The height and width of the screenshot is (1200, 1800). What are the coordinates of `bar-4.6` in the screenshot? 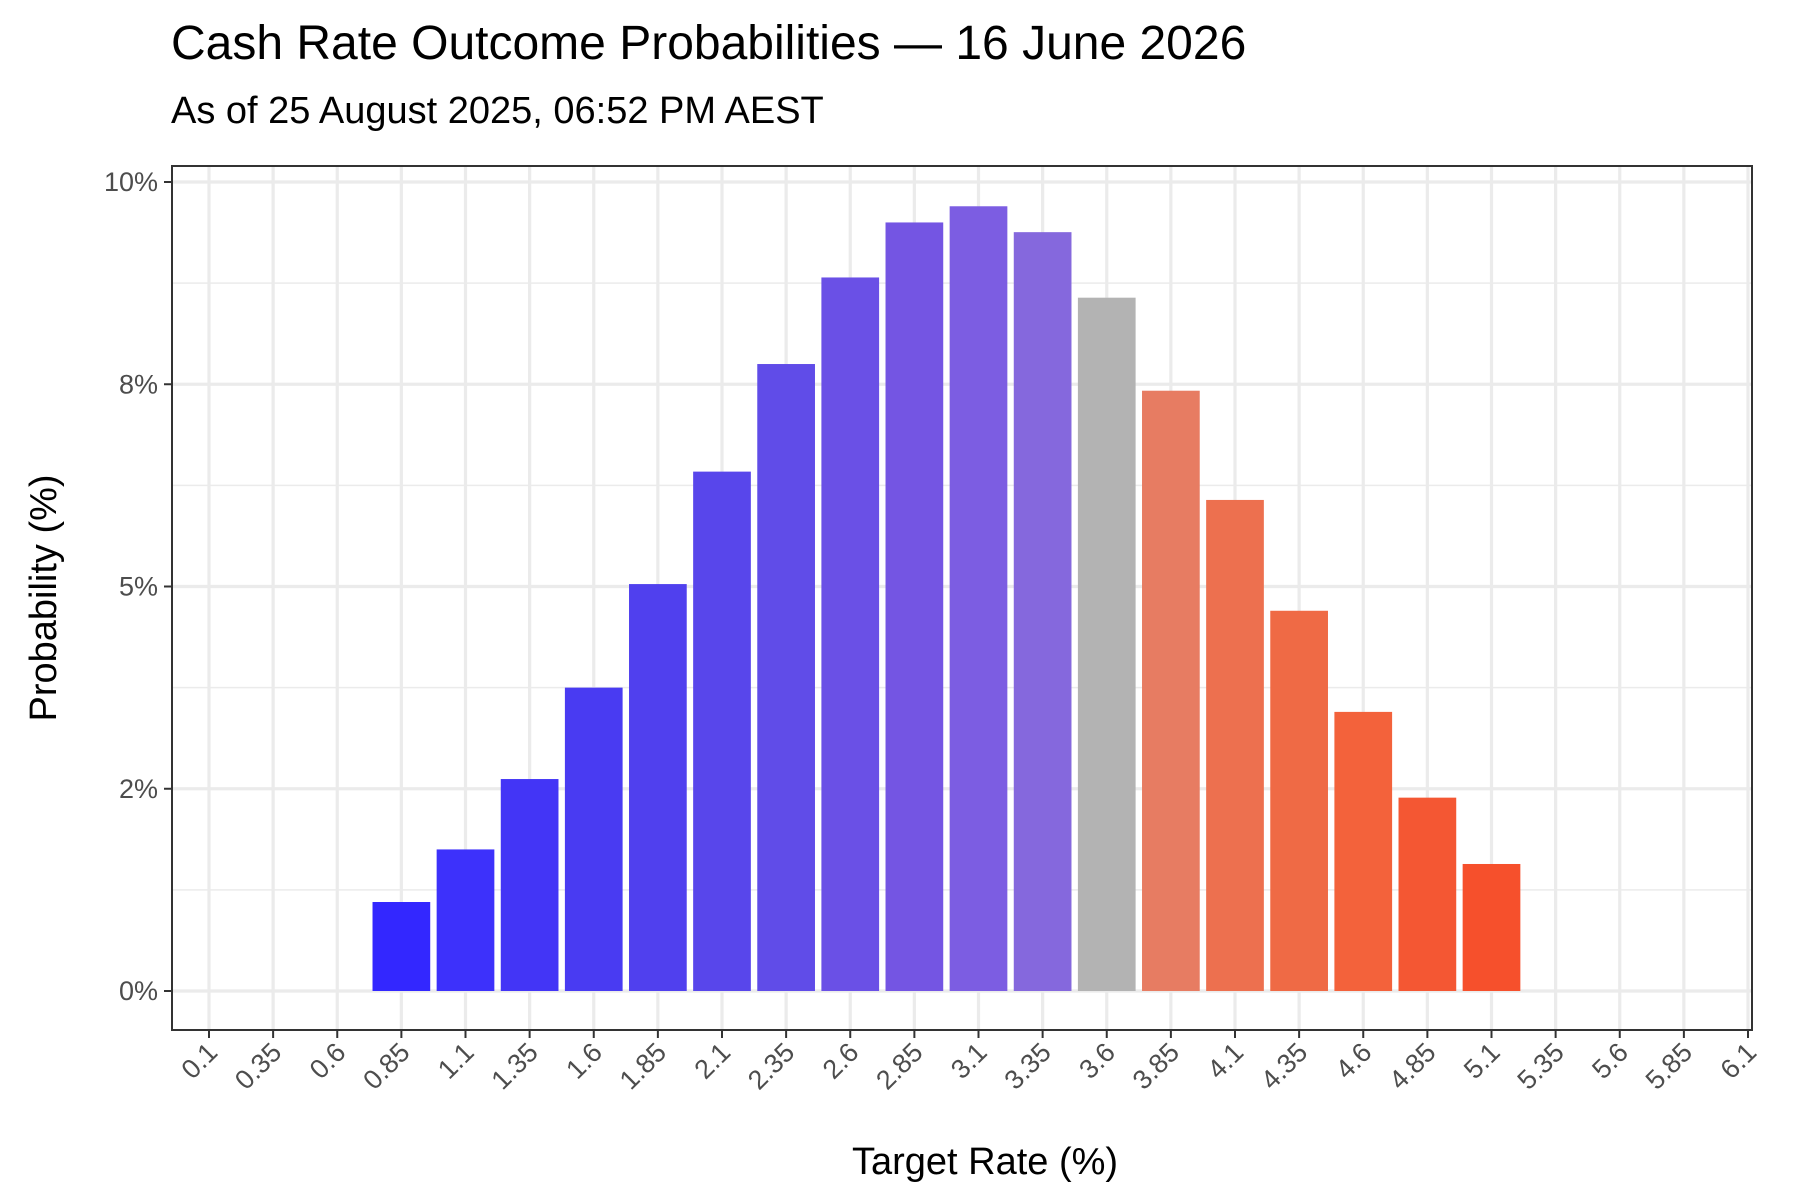 It's located at (1363, 851).